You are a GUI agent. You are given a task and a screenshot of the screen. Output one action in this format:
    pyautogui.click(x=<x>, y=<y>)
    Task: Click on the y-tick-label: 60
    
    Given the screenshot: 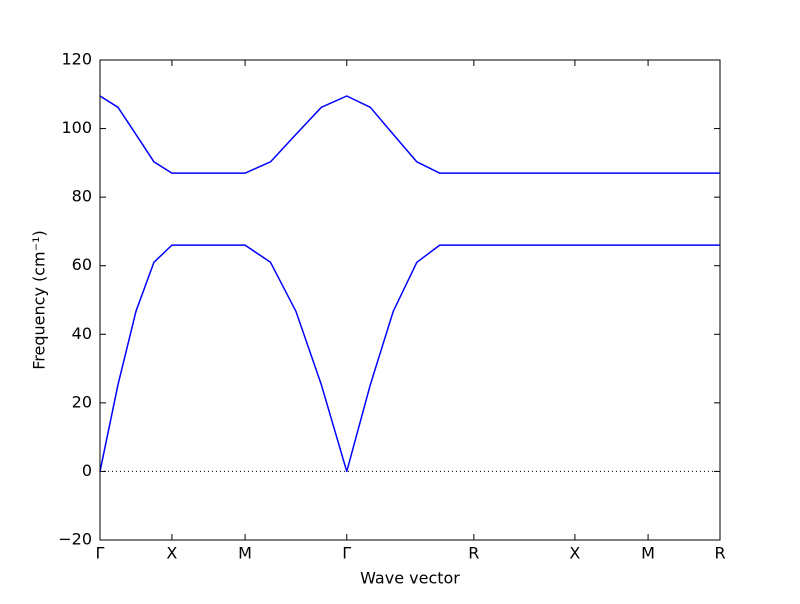 What is the action you would take?
    pyautogui.click(x=82, y=264)
    